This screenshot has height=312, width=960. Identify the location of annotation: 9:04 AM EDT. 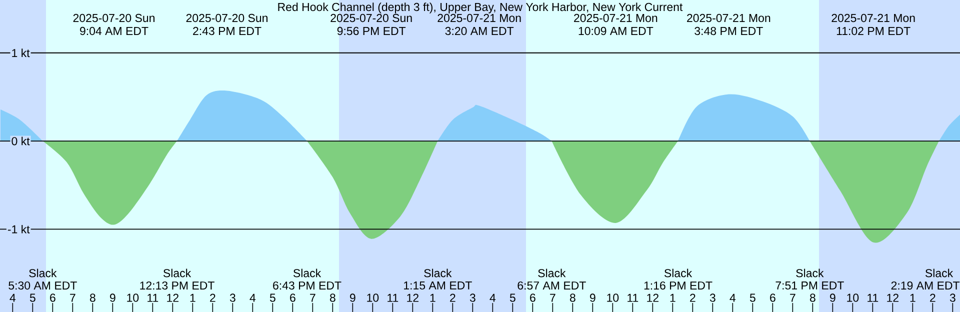
(114, 31).